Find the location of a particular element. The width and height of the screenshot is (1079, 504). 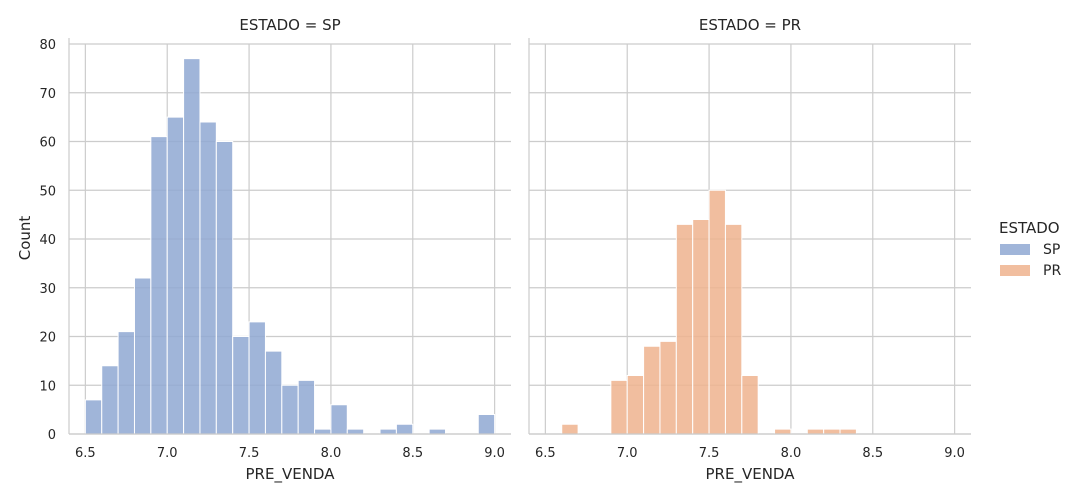

y-tick-label: 10 is located at coordinates (47, 386).